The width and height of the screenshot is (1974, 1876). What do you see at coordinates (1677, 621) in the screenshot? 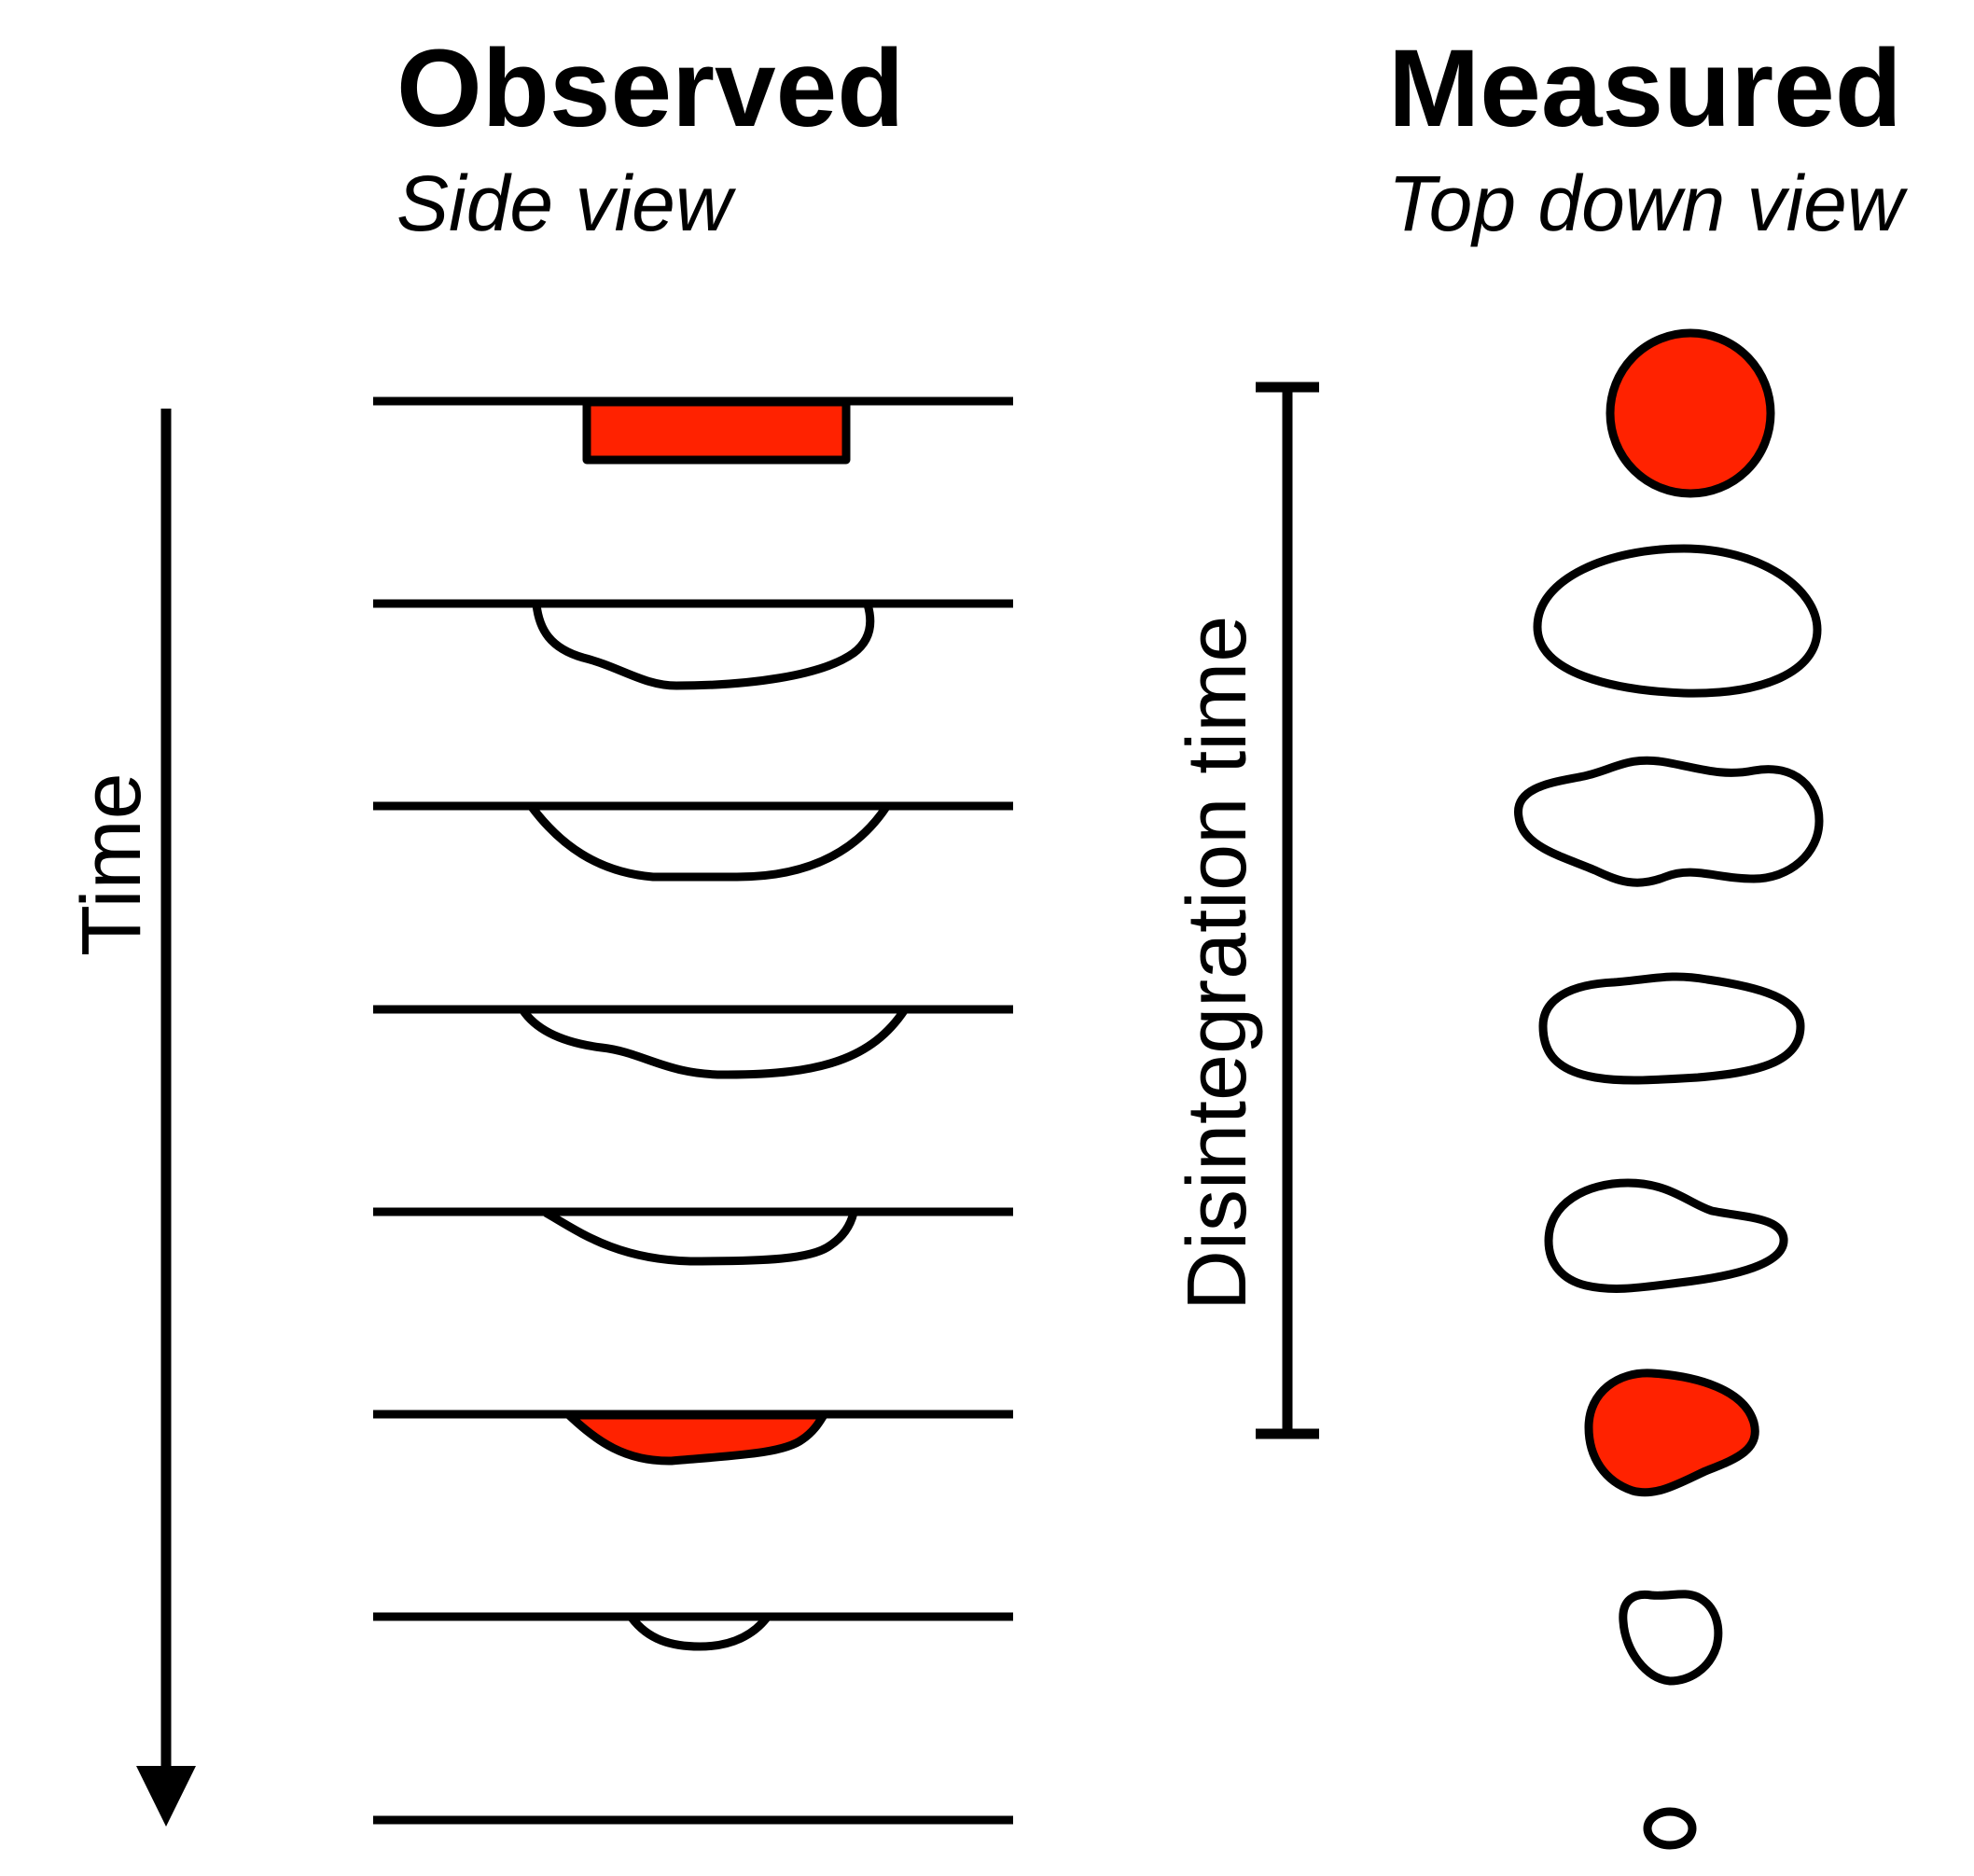
I see `tablet-top-swelling` at bounding box center [1677, 621].